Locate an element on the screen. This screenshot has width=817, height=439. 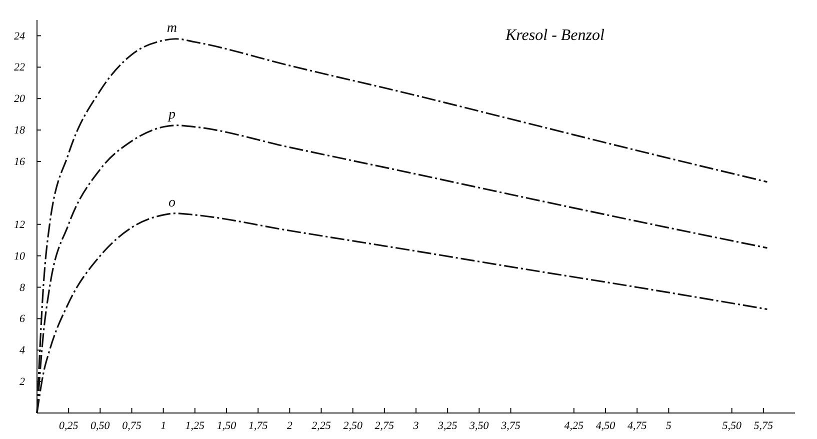
y-tick-label: 2 is located at coordinates (23, 382).